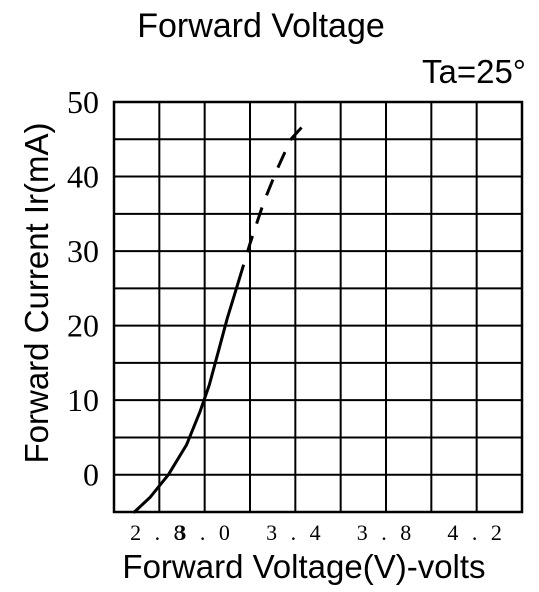 The width and height of the screenshot is (539, 592). Describe the element at coordinates (36, 292) in the screenshot. I see `y-axis-label: Forward Current Ir(mA)` at that location.